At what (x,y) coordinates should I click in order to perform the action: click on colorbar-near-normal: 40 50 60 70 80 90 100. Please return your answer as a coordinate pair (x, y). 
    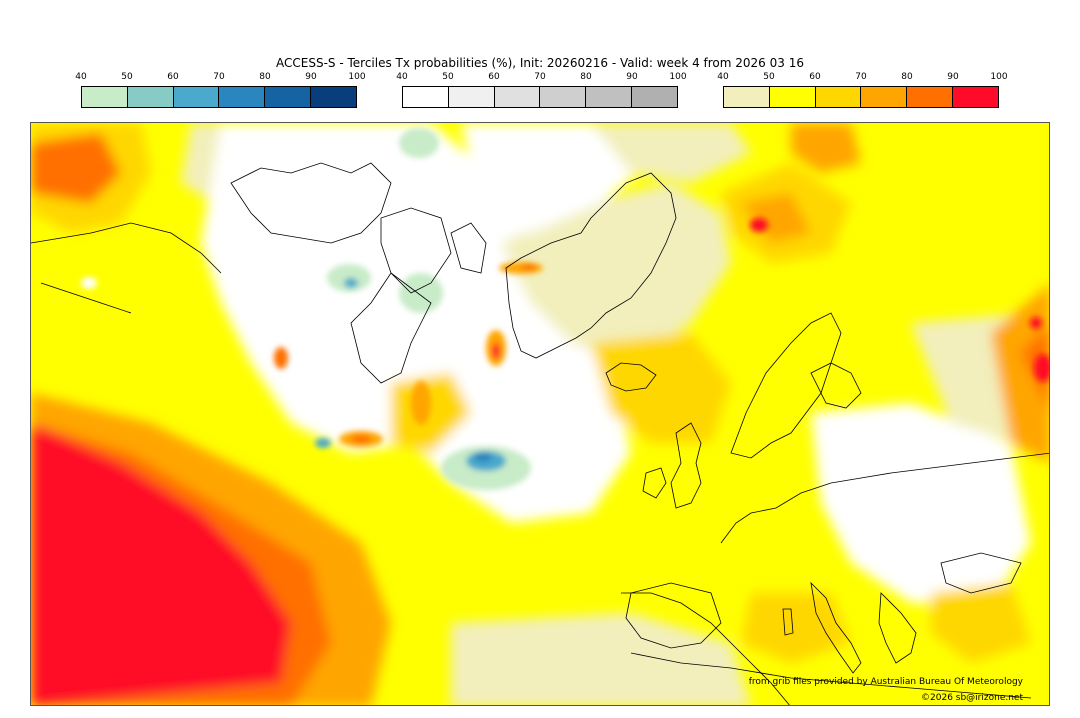
    Looking at the image, I should click on (541, 90).